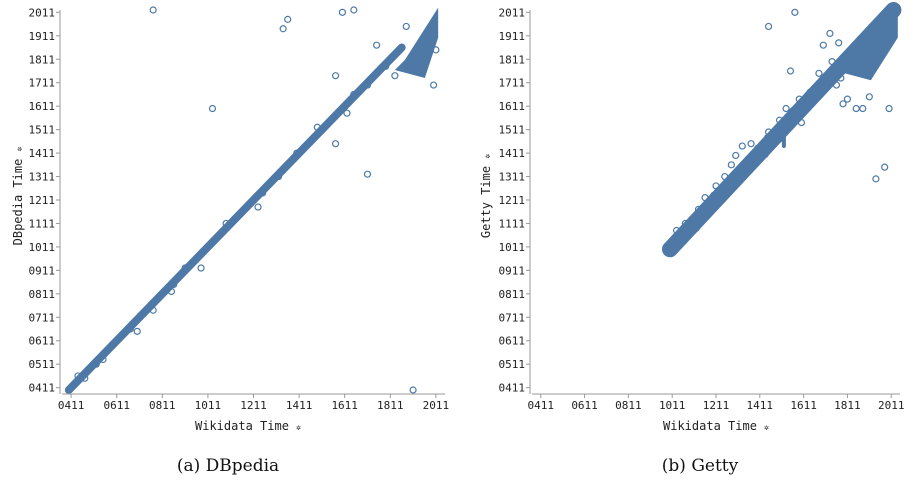 Image resolution: width=914 pixels, height=489 pixels. Describe the element at coordinates (512, 83) in the screenshot. I see `y-tick-label: 1711` at that location.